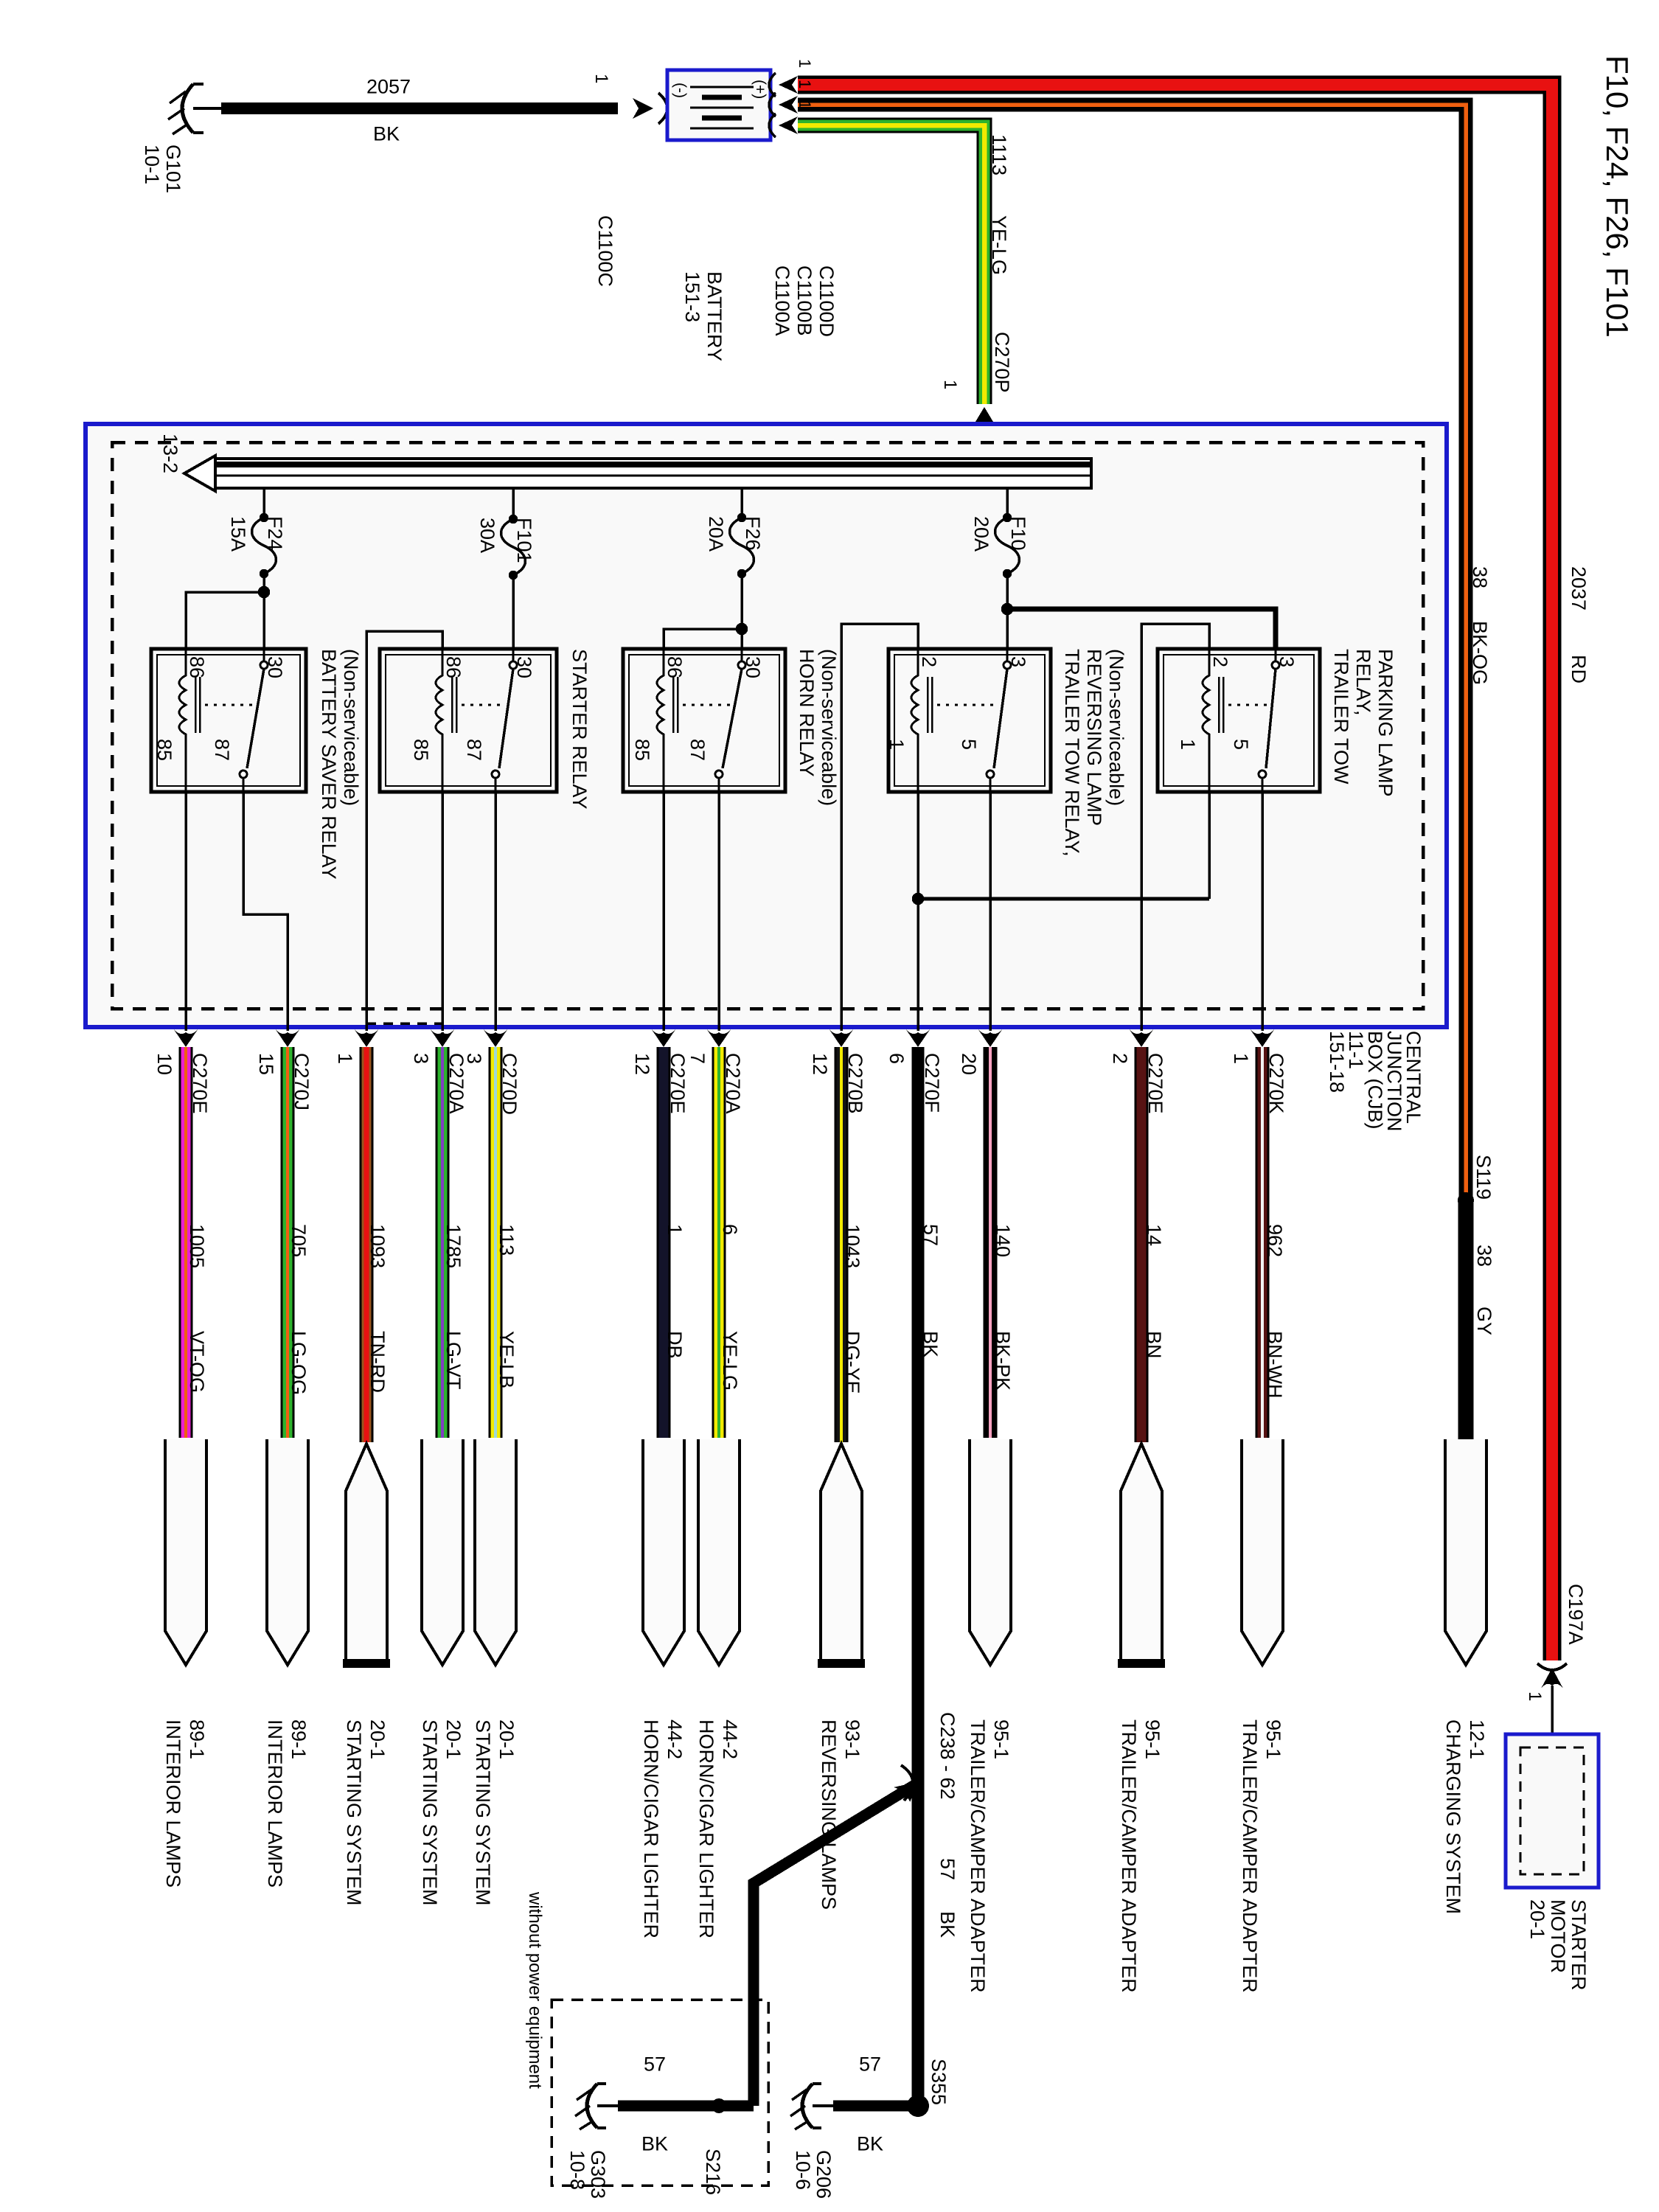 This screenshot has width=1659, height=2212. What do you see at coordinates (969, 720) in the screenshot?
I see `relay-trailer-tow-reversing` at bounding box center [969, 720].